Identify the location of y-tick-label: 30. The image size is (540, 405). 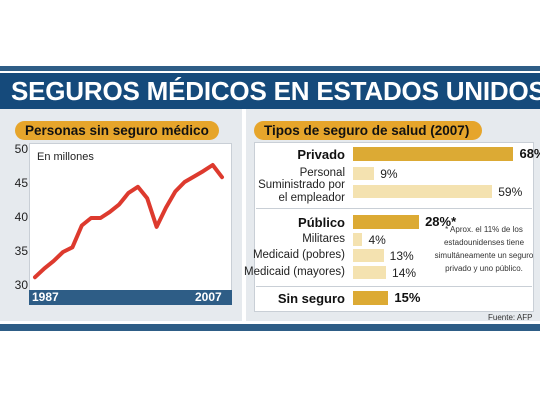
(21, 285).